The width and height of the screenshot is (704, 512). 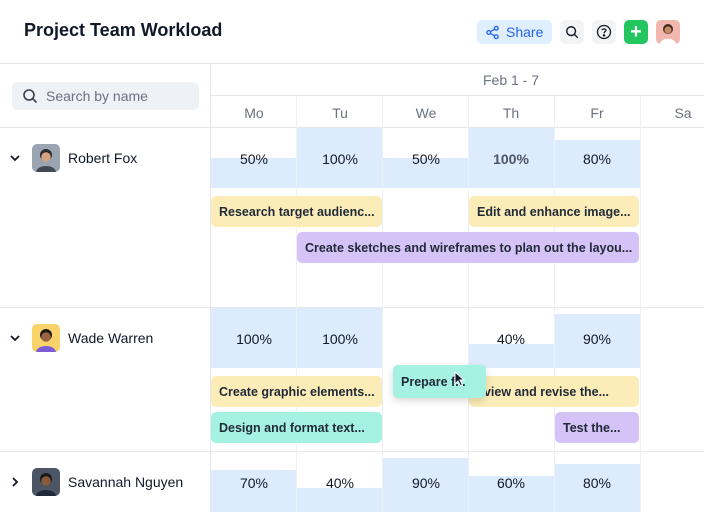 I want to click on share-button: Share, so click(x=514, y=32).